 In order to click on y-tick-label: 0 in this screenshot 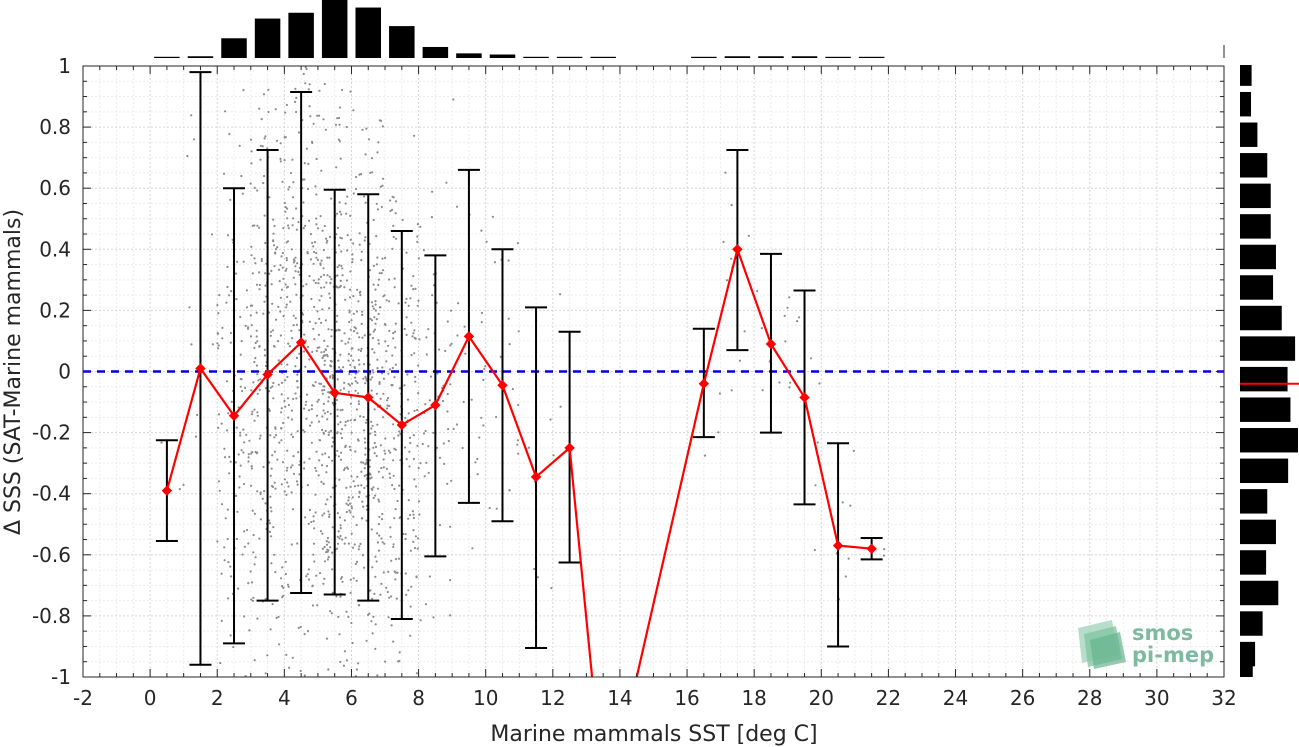, I will do `click(64, 372)`.